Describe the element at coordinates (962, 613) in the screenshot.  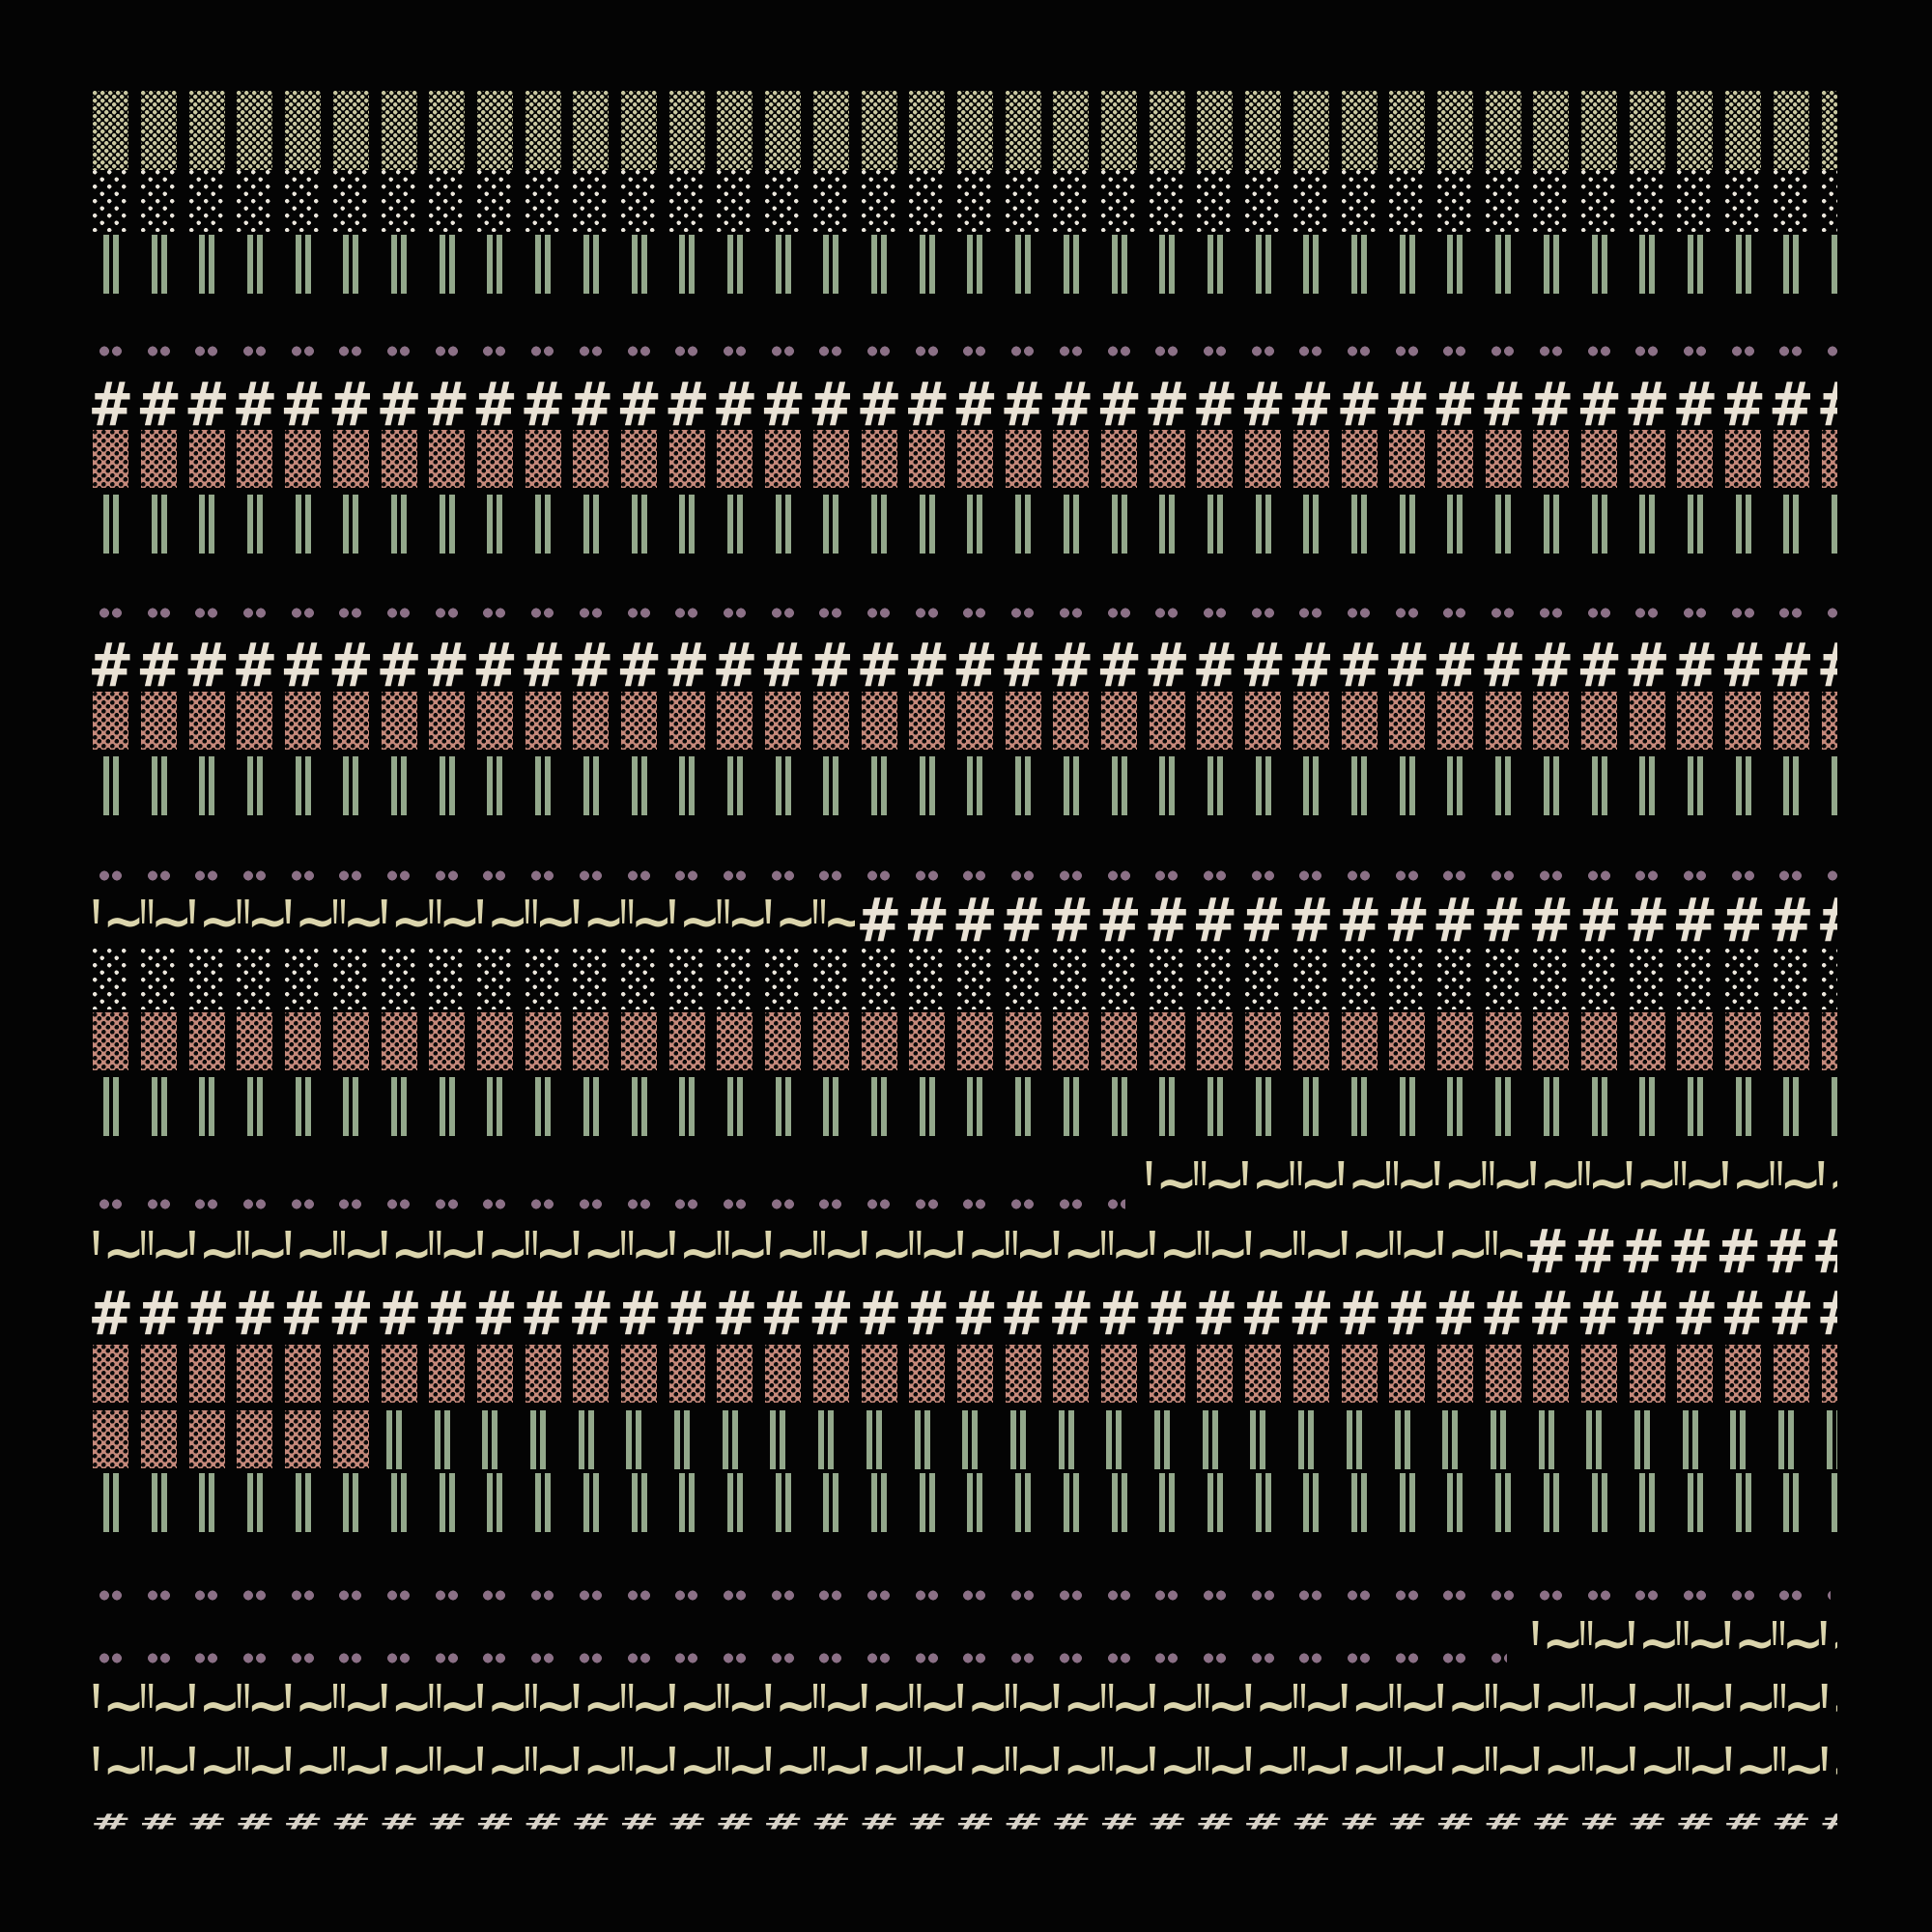
I see `row-dots` at that location.